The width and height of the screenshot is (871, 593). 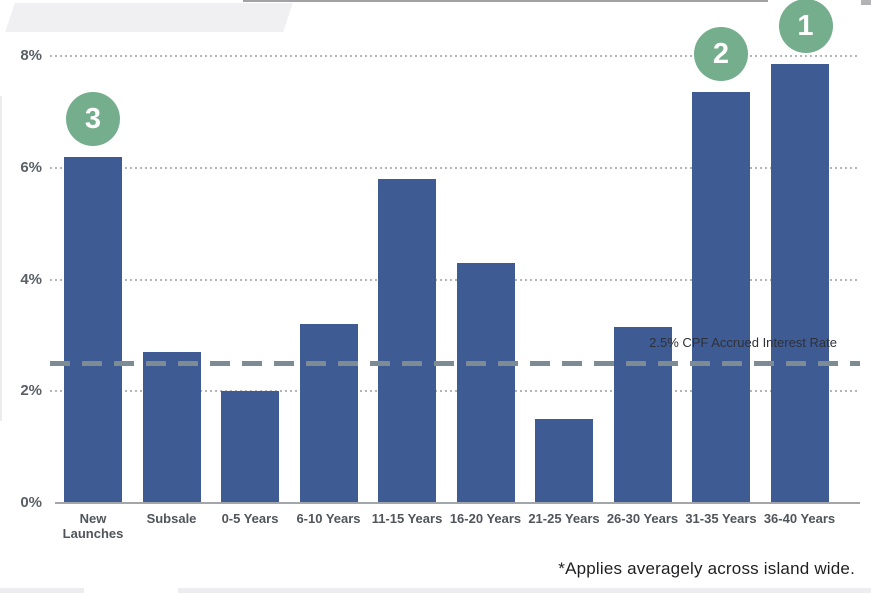 What do you see at coordinates (721, 54) in the screenshot?
I see `rank-badge-2: 2` at bounding box center [721, 54].